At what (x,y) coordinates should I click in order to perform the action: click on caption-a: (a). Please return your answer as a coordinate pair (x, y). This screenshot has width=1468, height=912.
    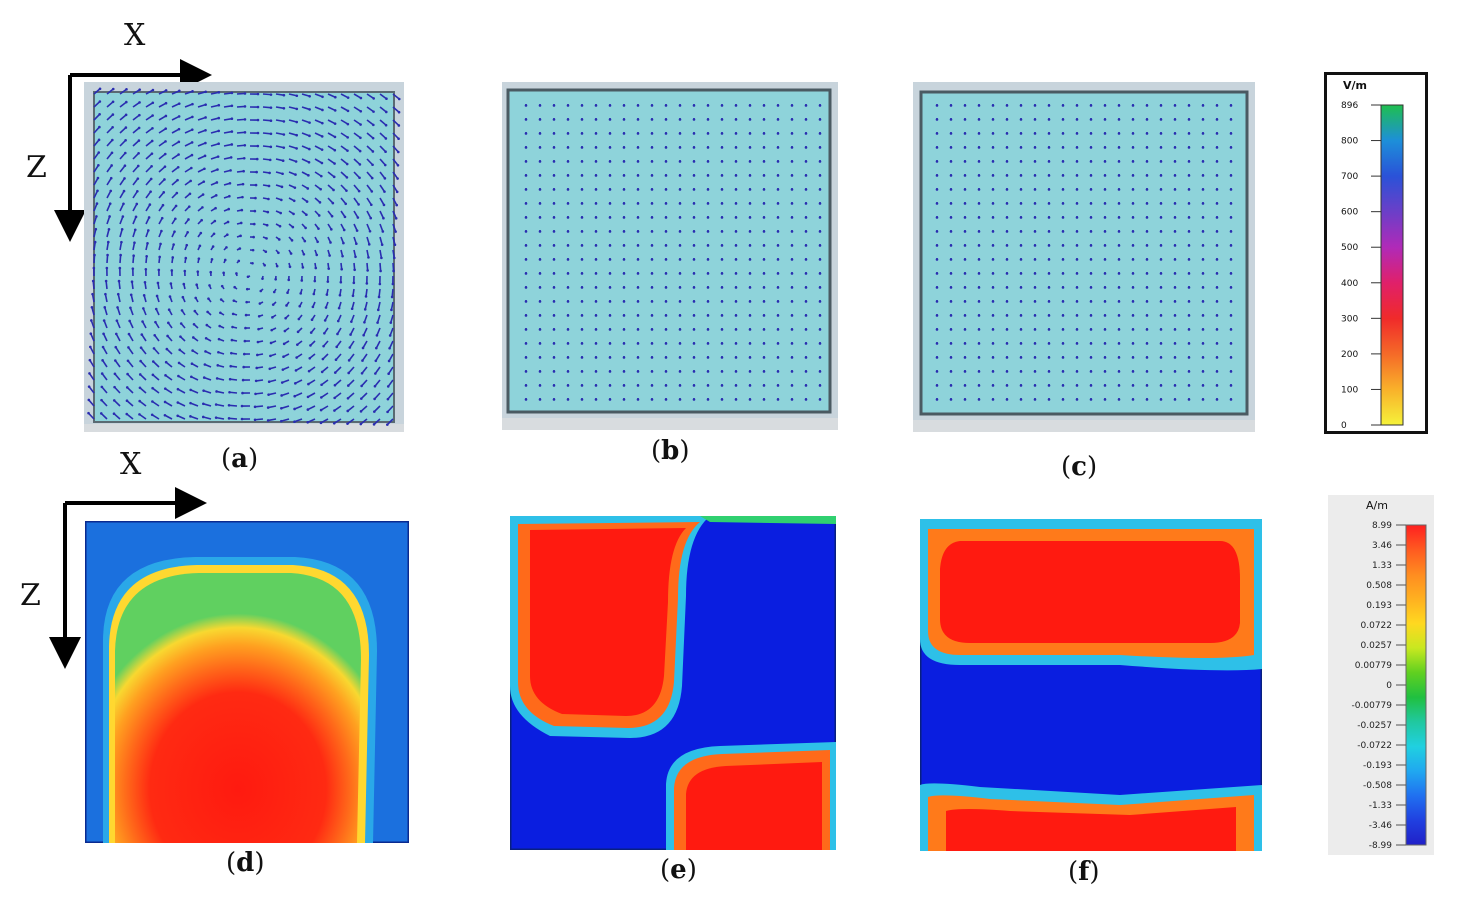
    Looking at the image, I should click on (240, 459).